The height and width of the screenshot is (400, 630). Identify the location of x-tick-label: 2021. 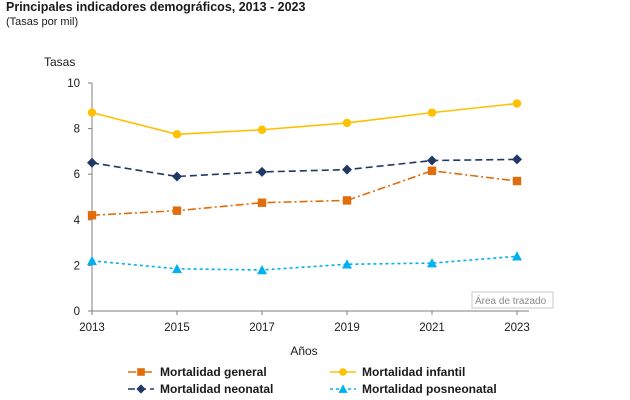
(432, 328).